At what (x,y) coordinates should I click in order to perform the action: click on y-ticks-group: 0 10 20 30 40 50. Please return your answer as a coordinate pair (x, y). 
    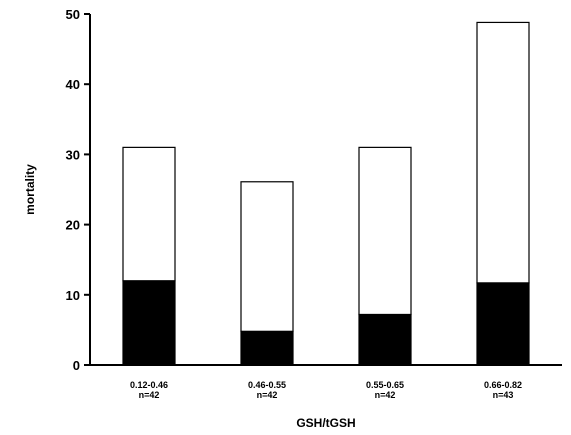
    Looking at the image, I should click on (78, 190).